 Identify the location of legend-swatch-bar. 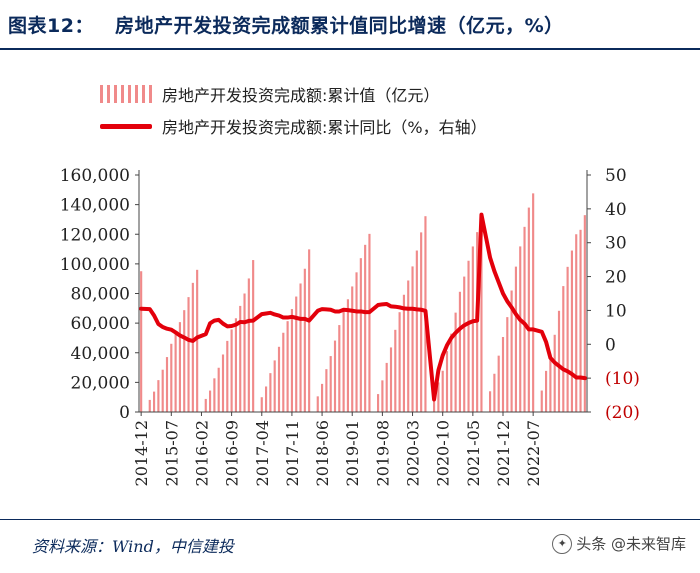
(126, 94).